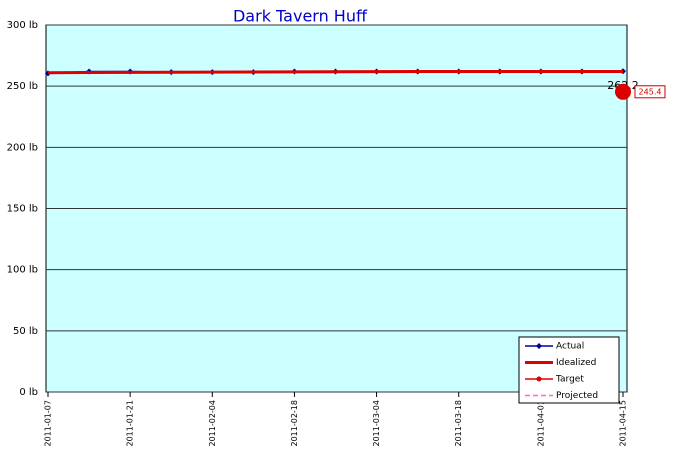  What do you see at coordinates (130, 423) in the screenshot?
I see `x-tick-label: 2011-01-21` at bounding box center [130, 423].